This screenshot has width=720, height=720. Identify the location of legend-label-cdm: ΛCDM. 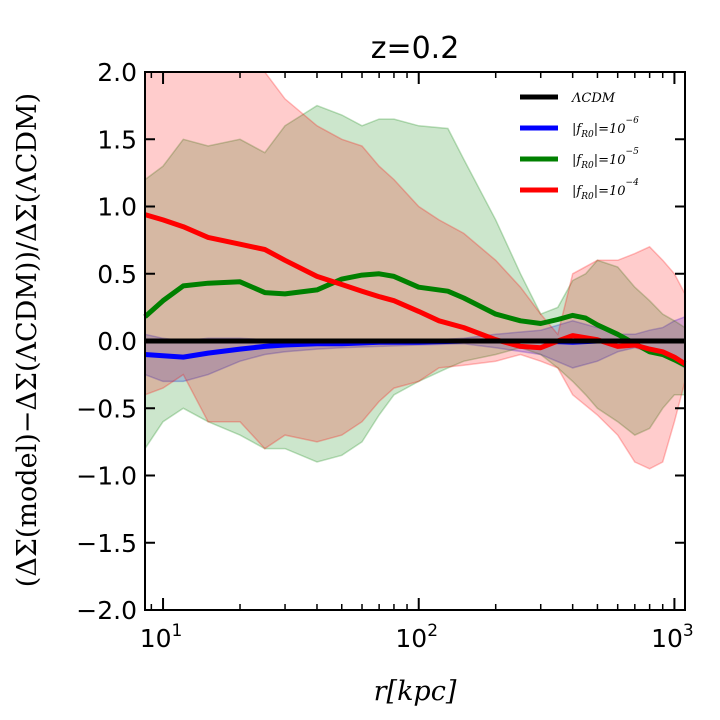
(593, 98).